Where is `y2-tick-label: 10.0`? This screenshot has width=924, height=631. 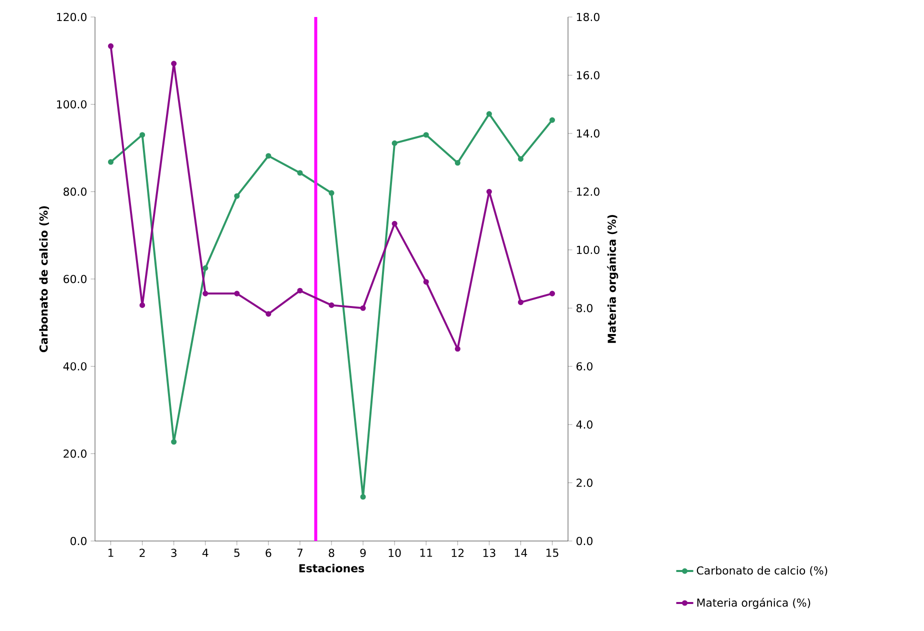 y2-tick-label: 10.0 is located at coordinates (588, 250).